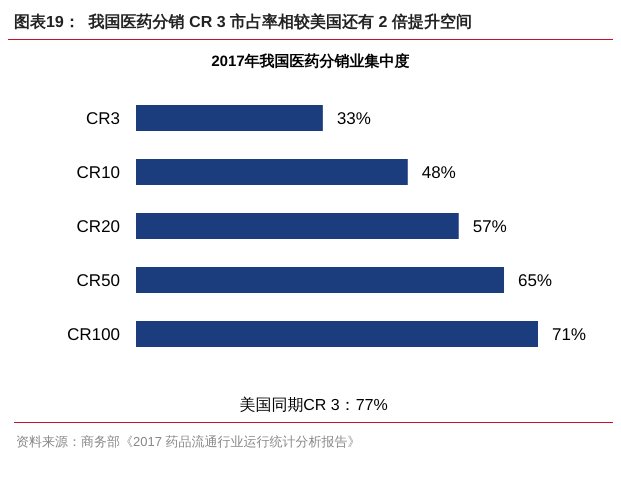  What do you see at coordinates (98, 226) in the screenshot?
I see `y-tick-label: CR20` at bounding box center [98, 226].